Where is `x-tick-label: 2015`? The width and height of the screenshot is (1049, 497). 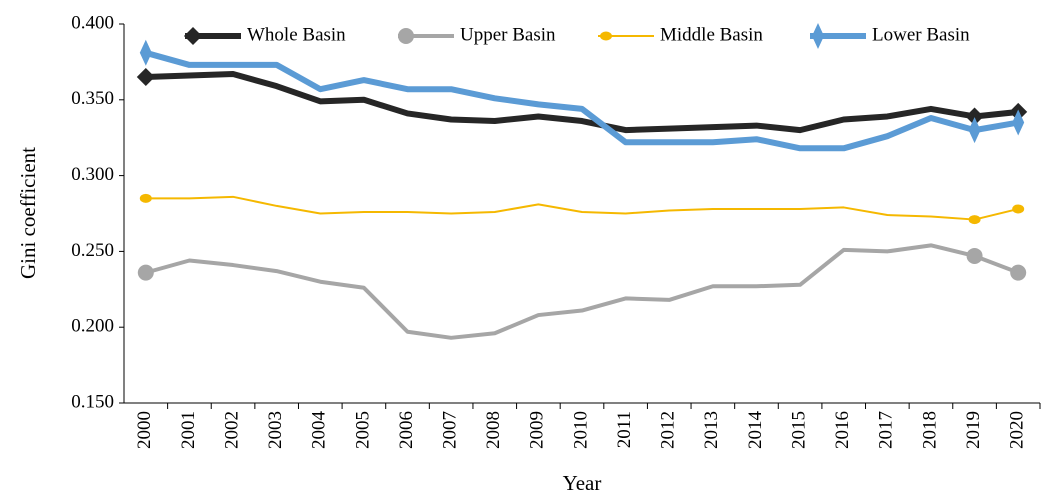
x-tick-label: 2015 is located at coordinates (798, 430).